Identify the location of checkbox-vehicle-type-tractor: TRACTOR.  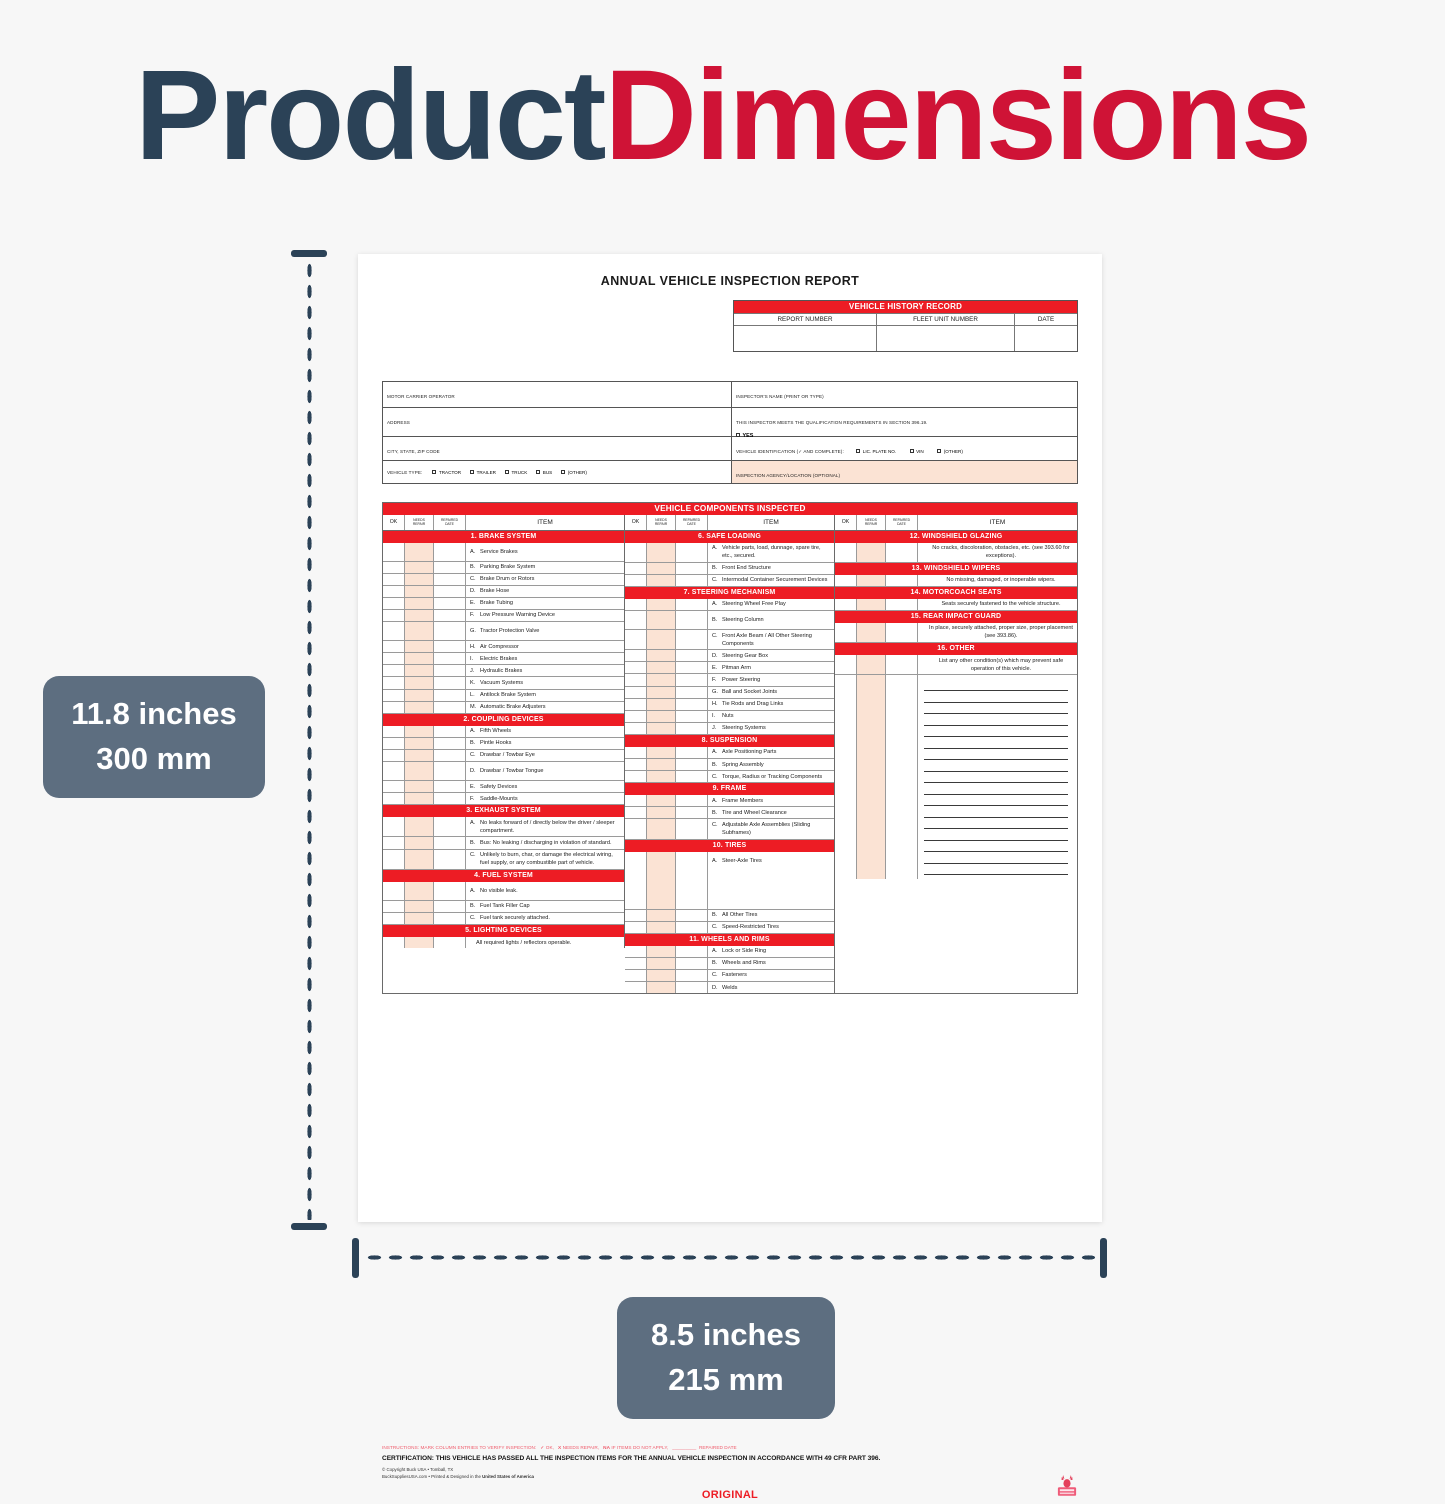
(446, 472).